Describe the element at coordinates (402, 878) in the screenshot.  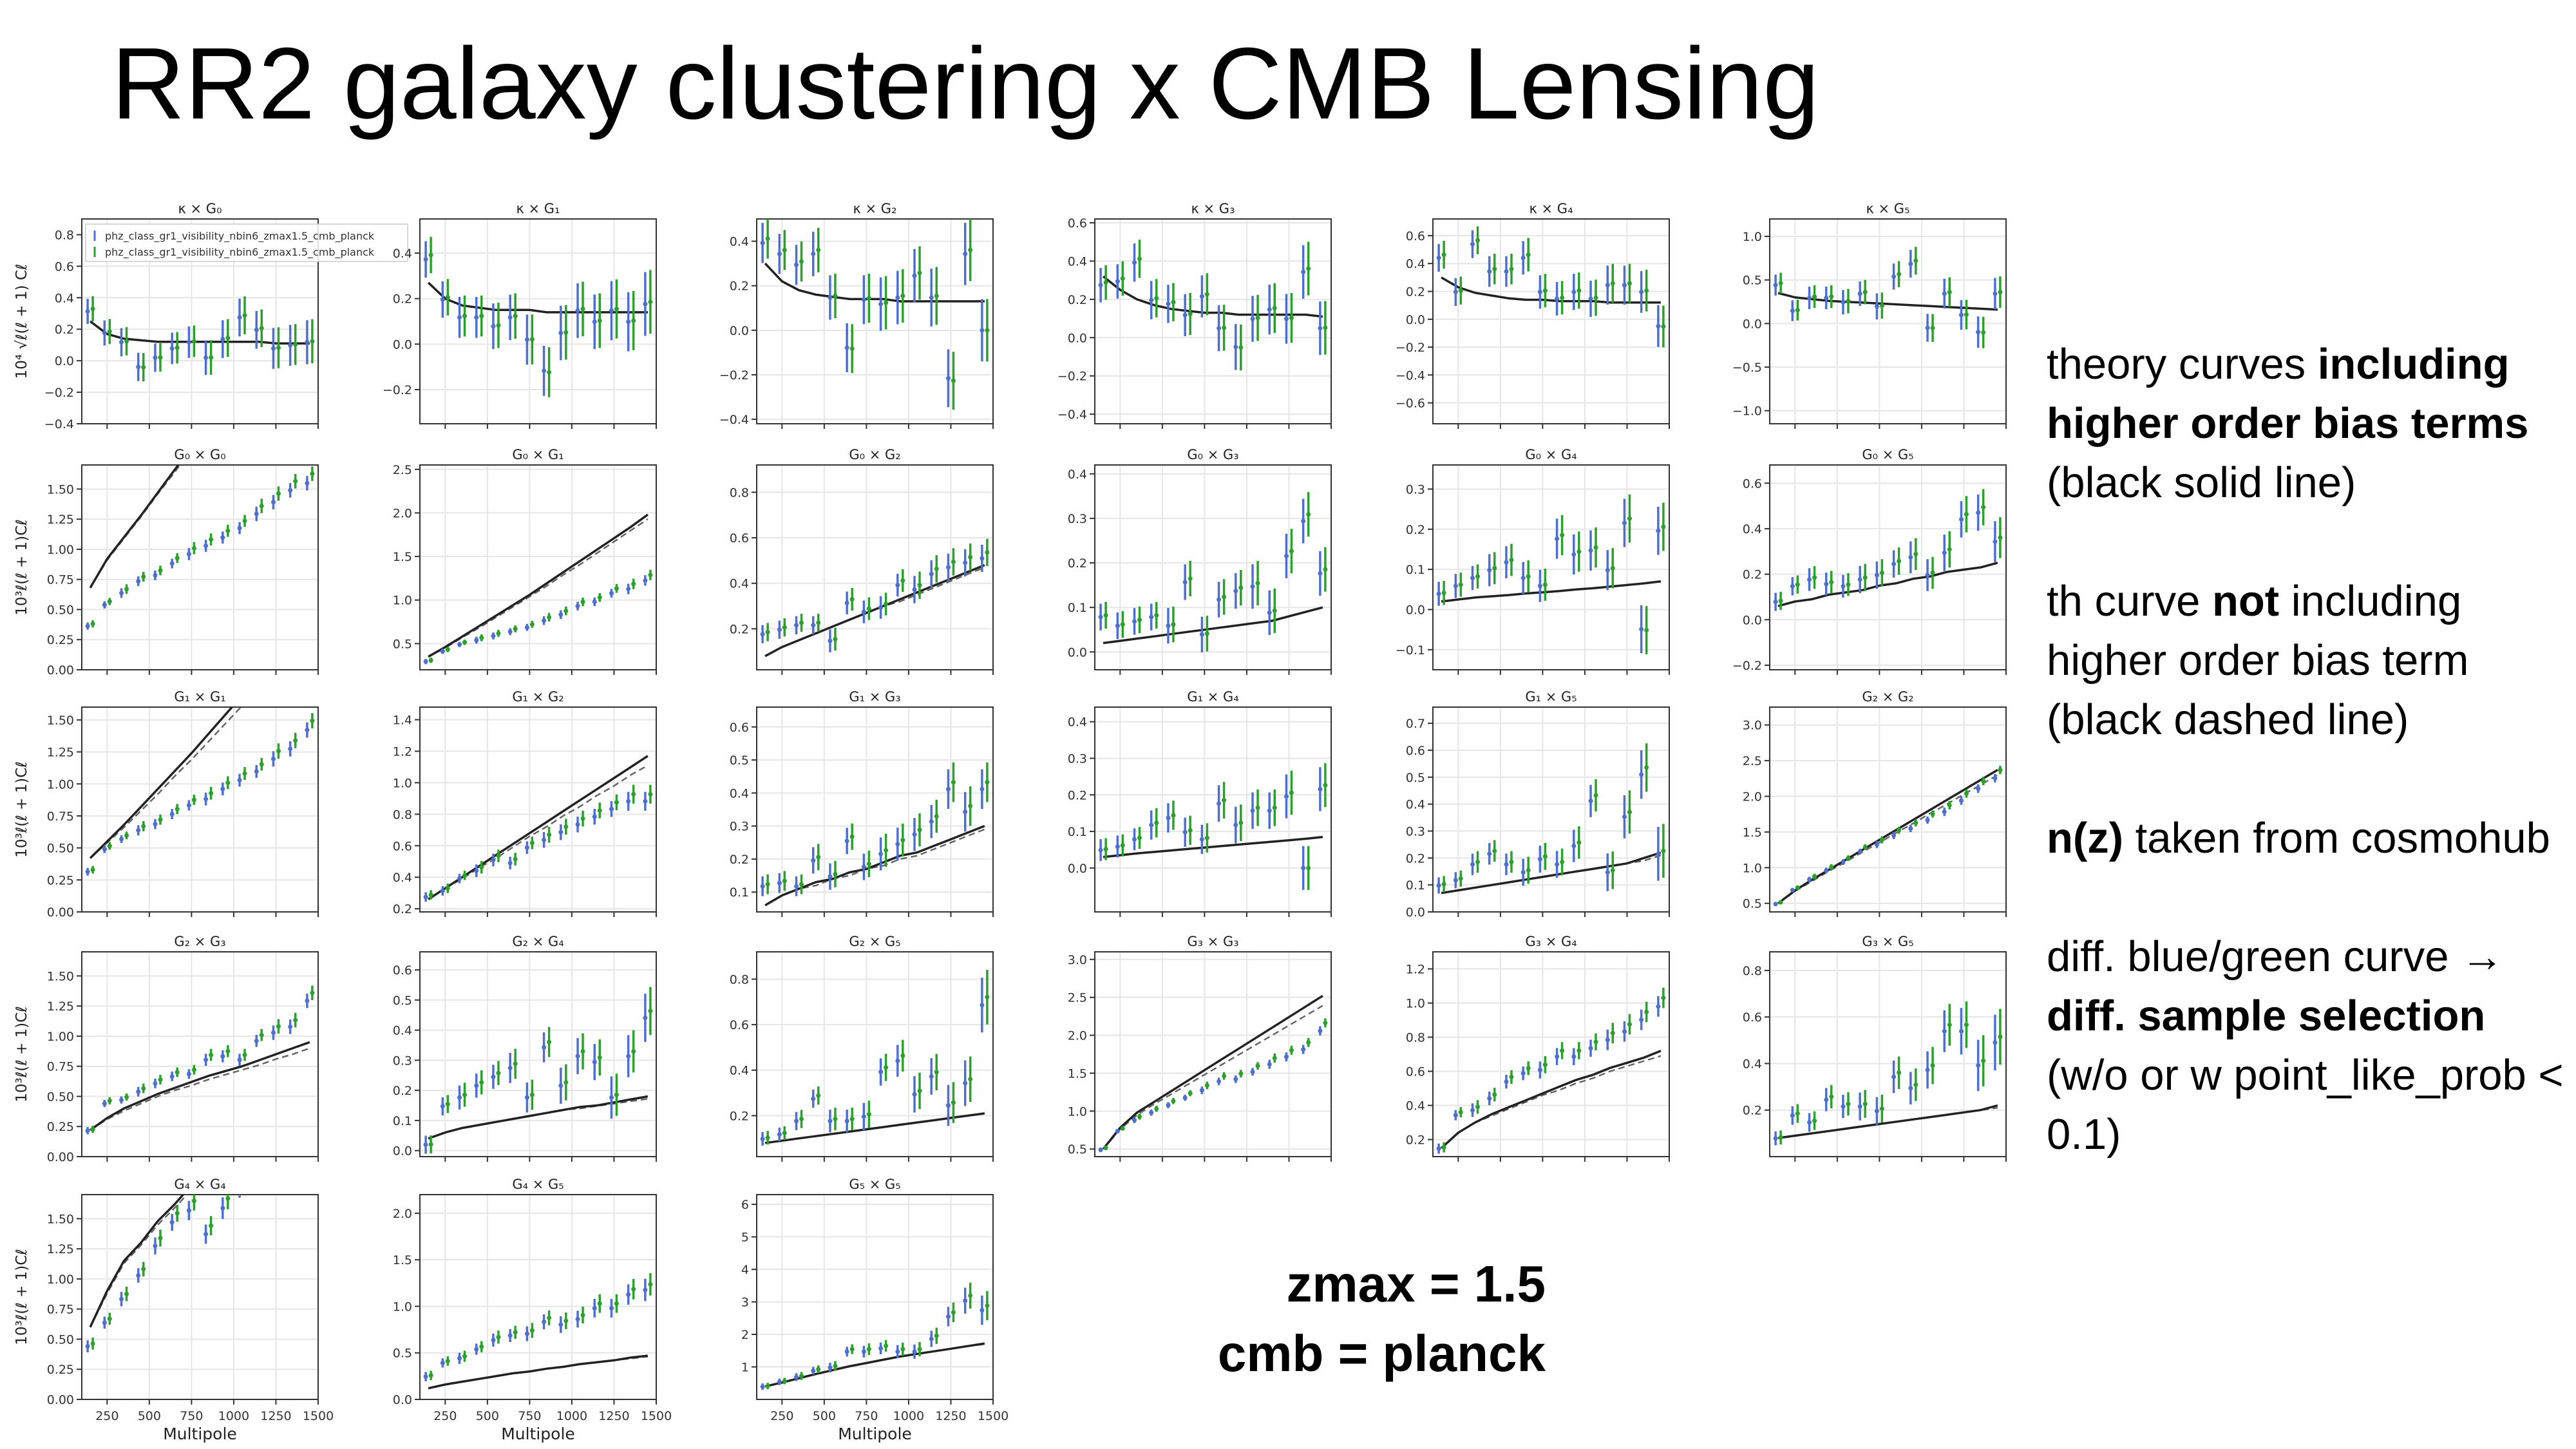
I see `y-tick-label: 0.4` at that location.